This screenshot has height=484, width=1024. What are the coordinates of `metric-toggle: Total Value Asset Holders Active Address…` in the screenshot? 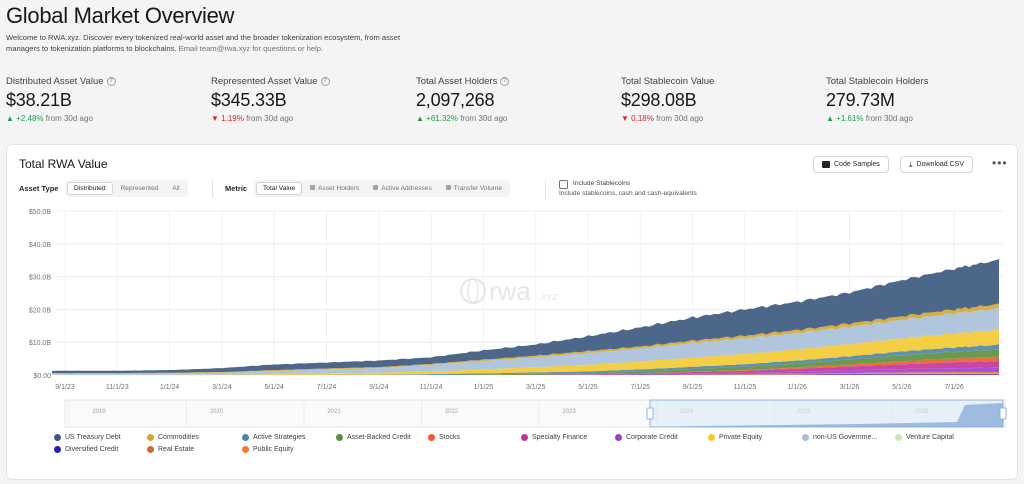 It's located at (382, 188).